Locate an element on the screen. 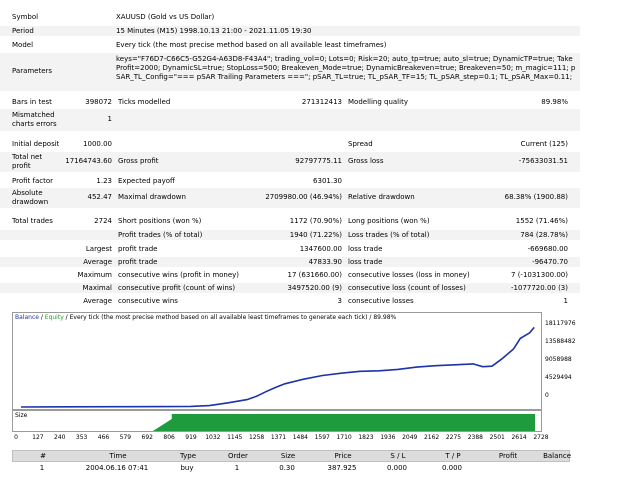 This screenshot has width=640, height=480. bars-label: Bars in test is located at coordinates (32, 102).